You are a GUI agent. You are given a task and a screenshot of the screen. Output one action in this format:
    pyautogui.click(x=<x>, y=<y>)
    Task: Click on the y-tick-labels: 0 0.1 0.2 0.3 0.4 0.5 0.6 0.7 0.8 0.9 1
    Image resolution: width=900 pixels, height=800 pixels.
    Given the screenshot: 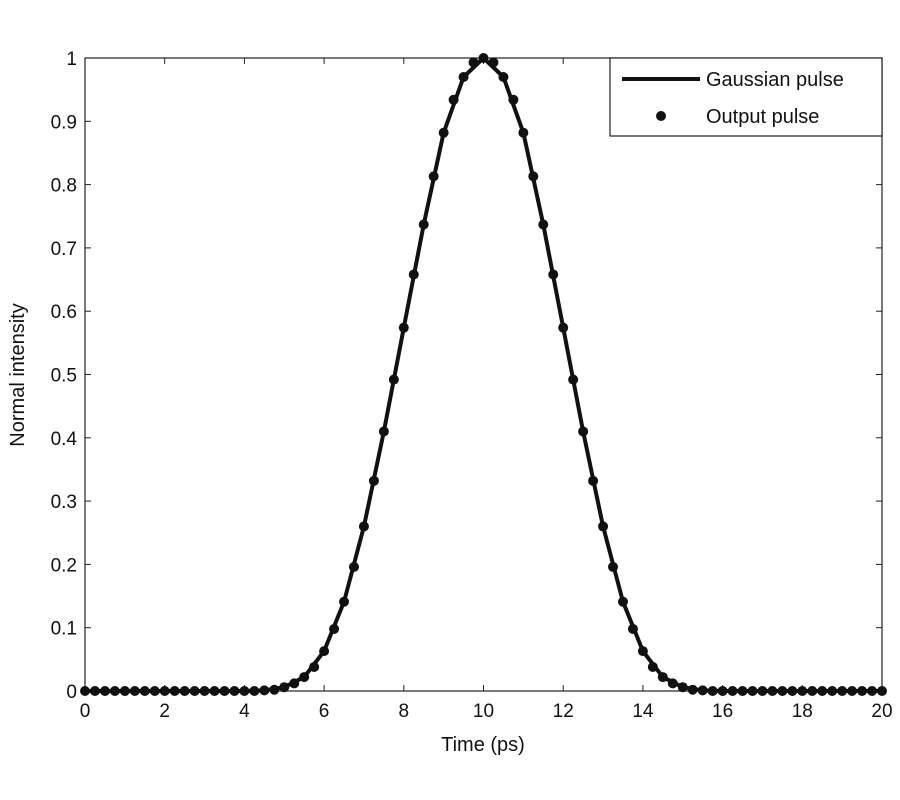 What is the action you would take?
    pyautogui.click(x=64, y=376)
    